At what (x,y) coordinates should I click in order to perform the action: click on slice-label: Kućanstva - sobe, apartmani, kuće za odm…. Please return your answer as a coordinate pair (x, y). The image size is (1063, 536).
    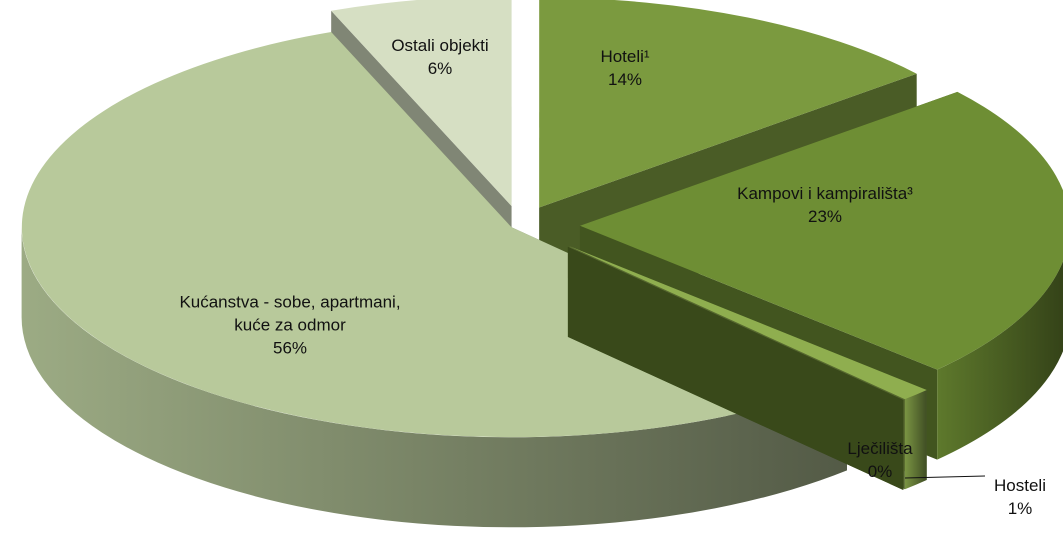
    Looking at the image, I should click on (290, 325).